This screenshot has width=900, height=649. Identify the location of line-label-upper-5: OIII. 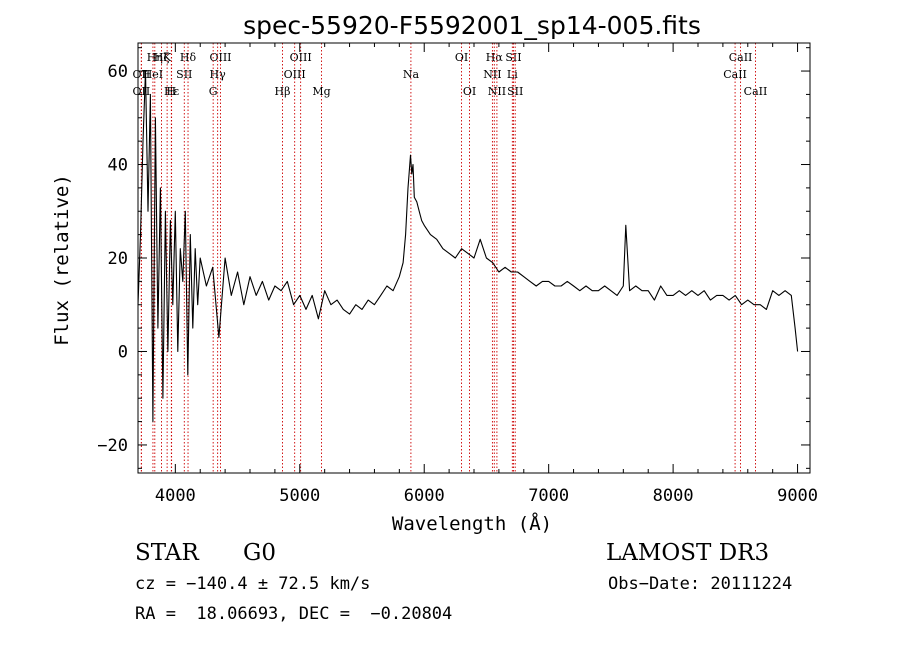
(301, 57).